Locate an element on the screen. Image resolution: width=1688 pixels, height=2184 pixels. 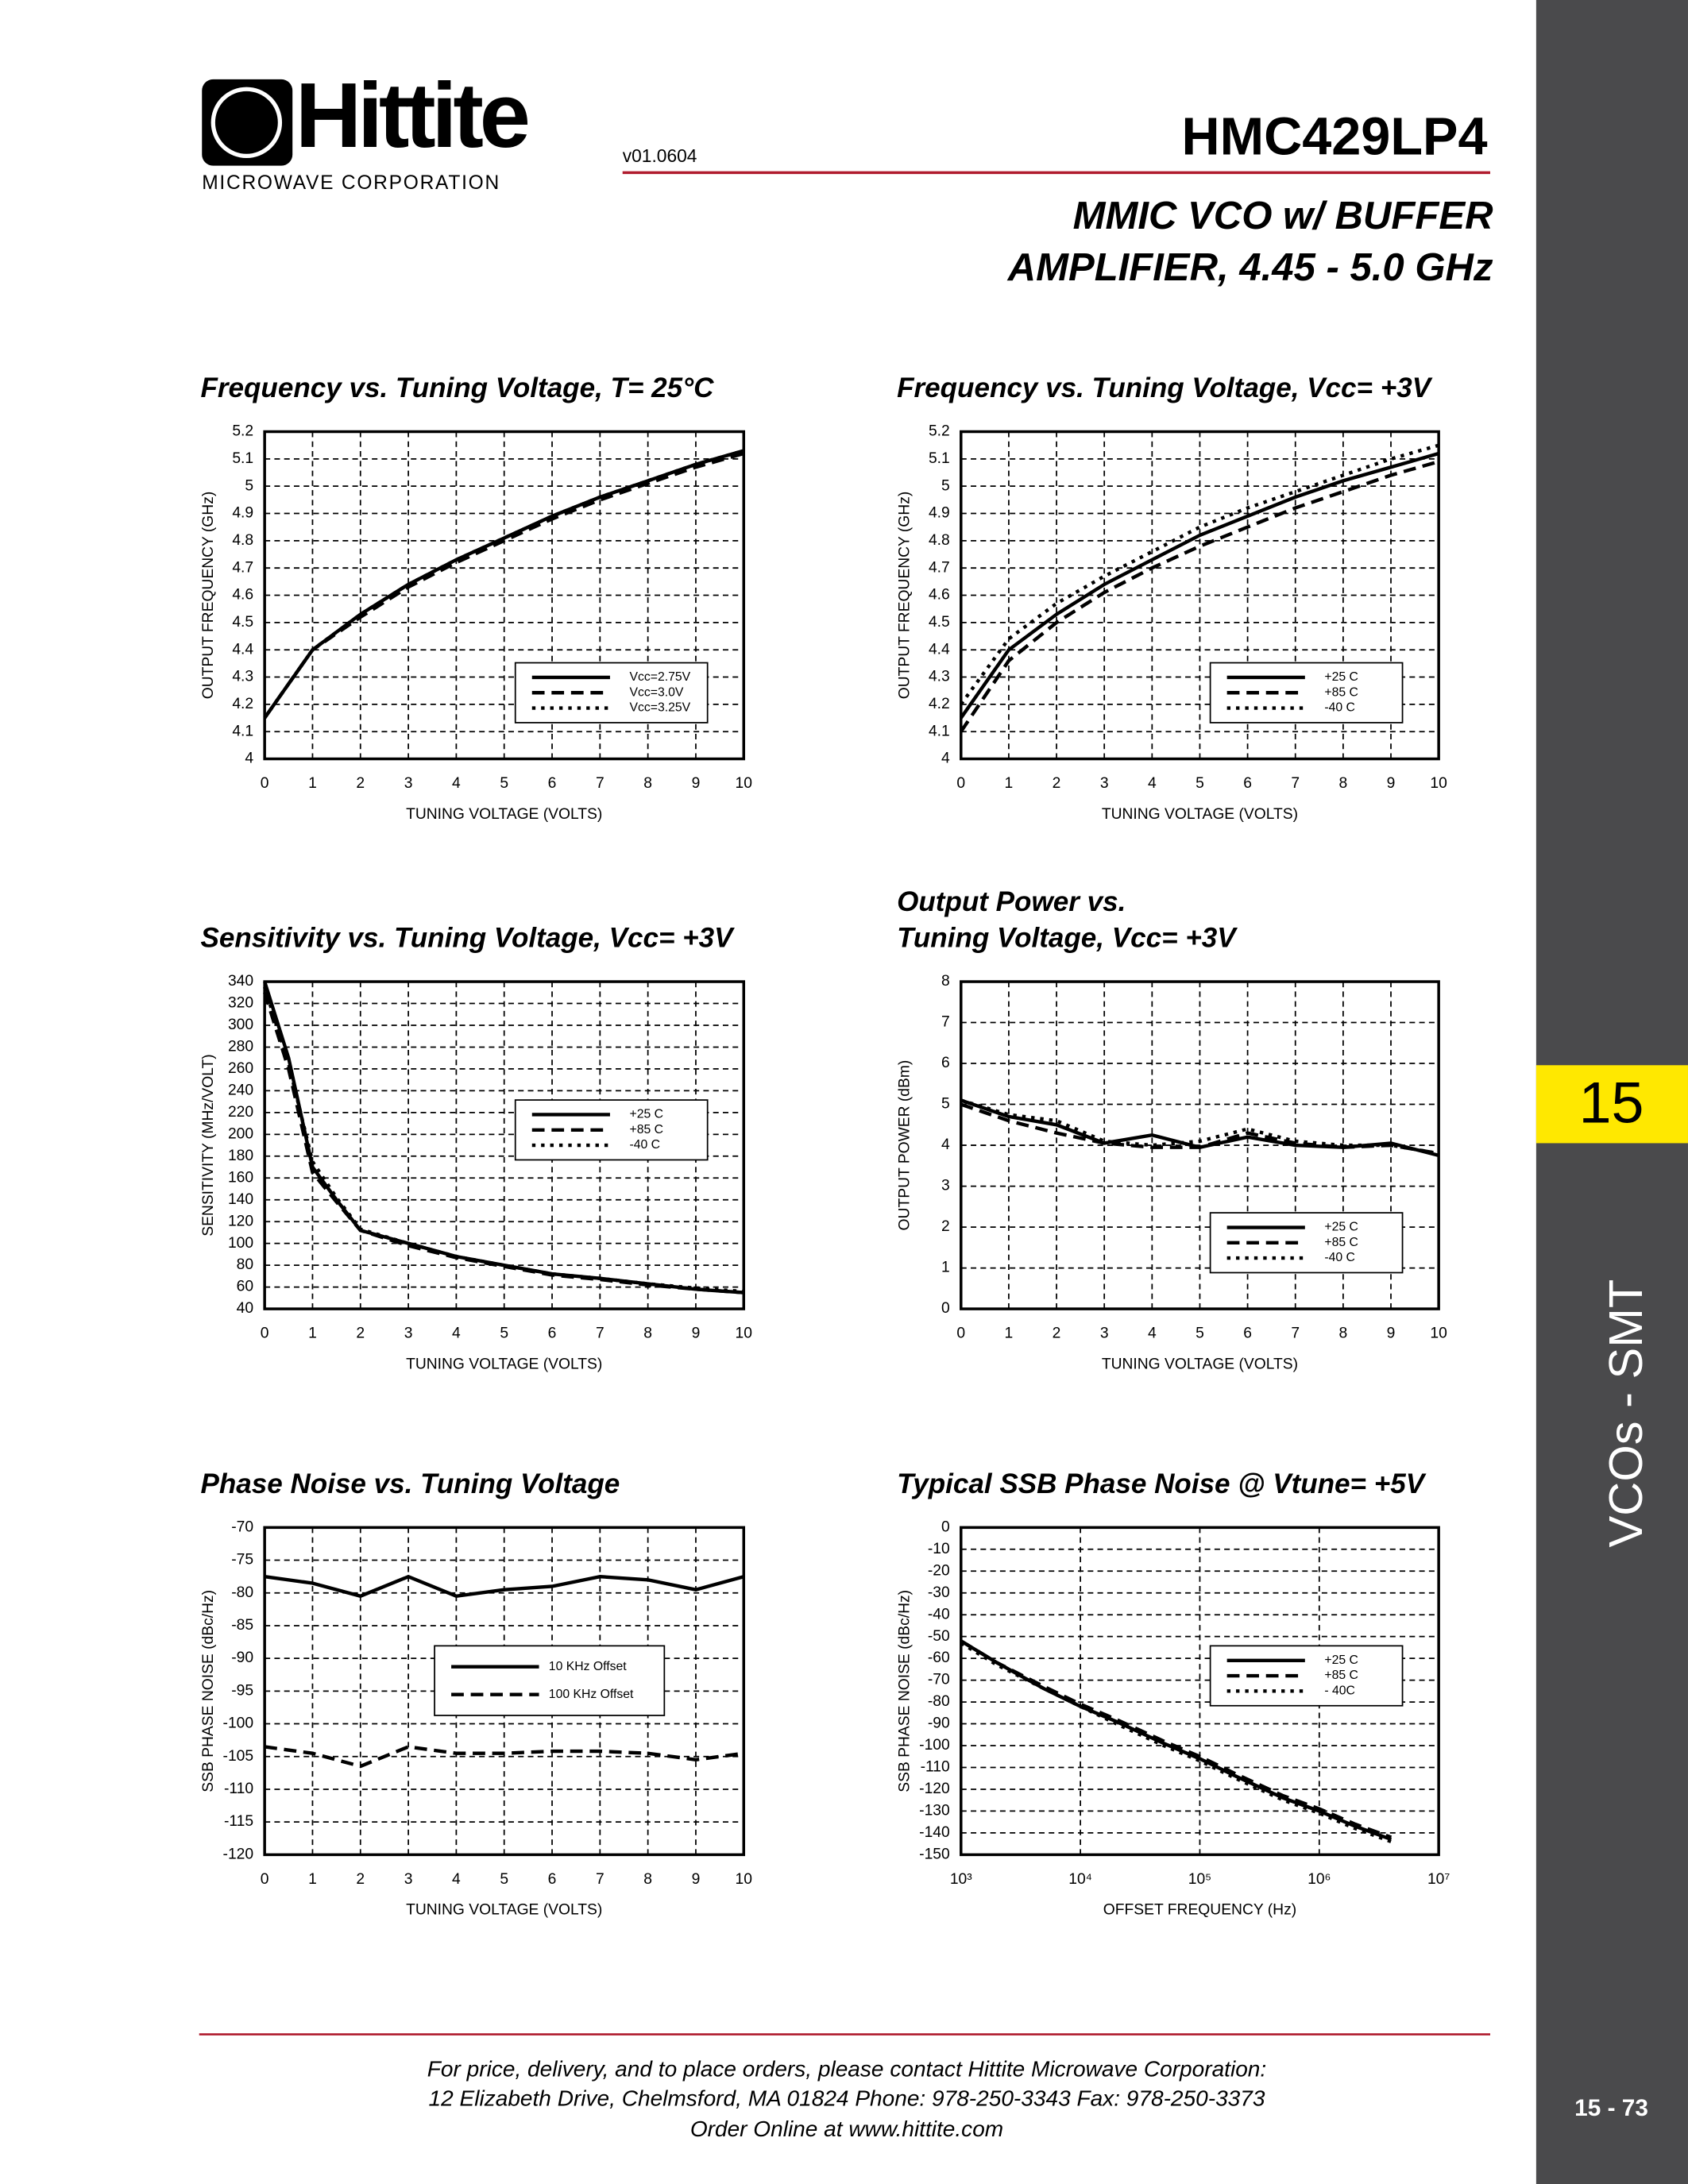
y-tick-label: -50 is located at coordinates (939, 1636).